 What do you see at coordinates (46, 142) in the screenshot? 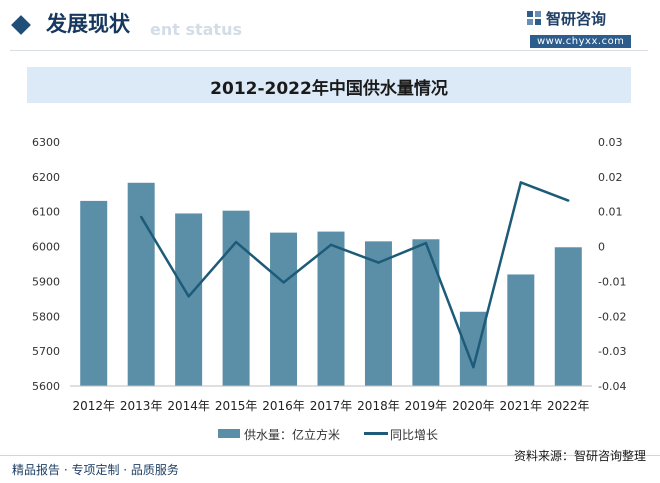
I see `left-tick-label: 6300` at bounding box center [46, 142].